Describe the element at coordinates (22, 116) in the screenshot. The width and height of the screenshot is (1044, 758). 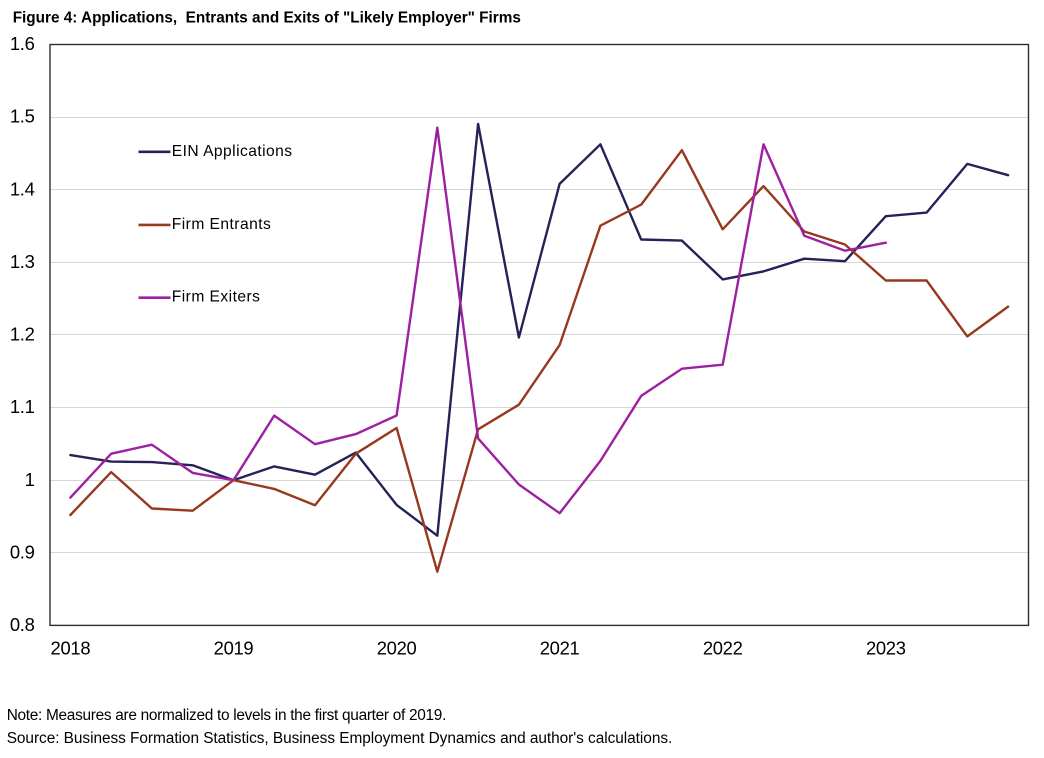
I see `svg-text: 1.5` at that location.